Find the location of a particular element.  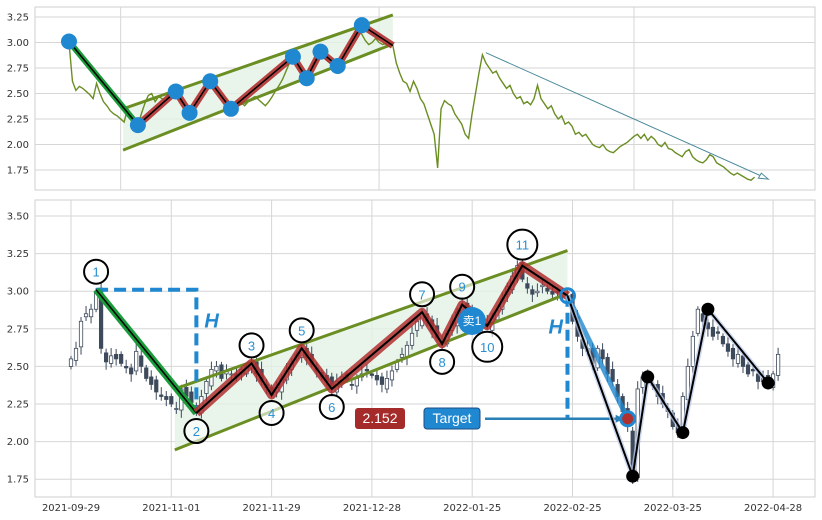

pivot-label: 2 is located at coordinates (196, 431).